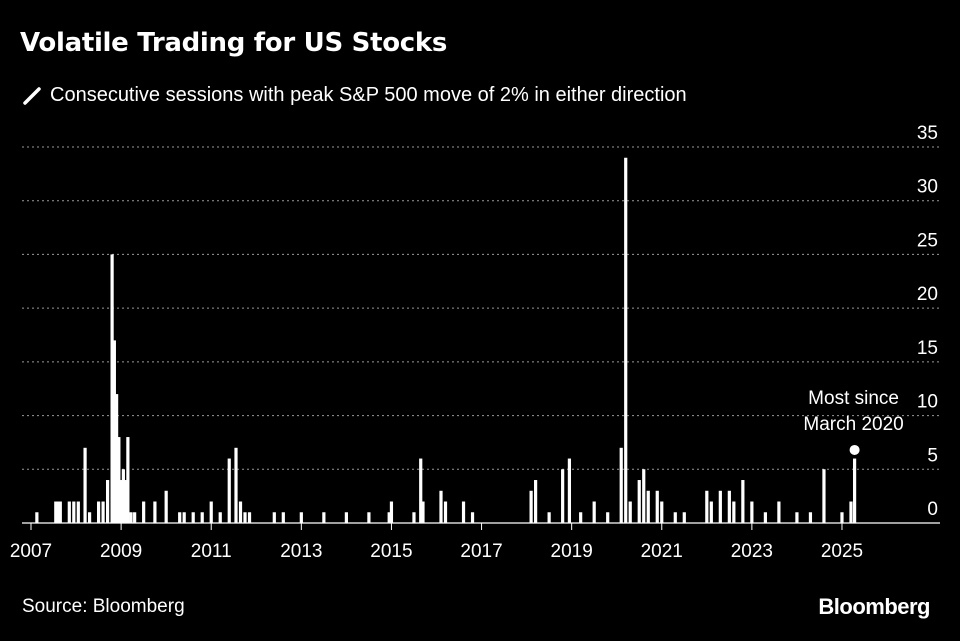  I want to click on x-tick-label-2011: 2011, so click(211, 551).